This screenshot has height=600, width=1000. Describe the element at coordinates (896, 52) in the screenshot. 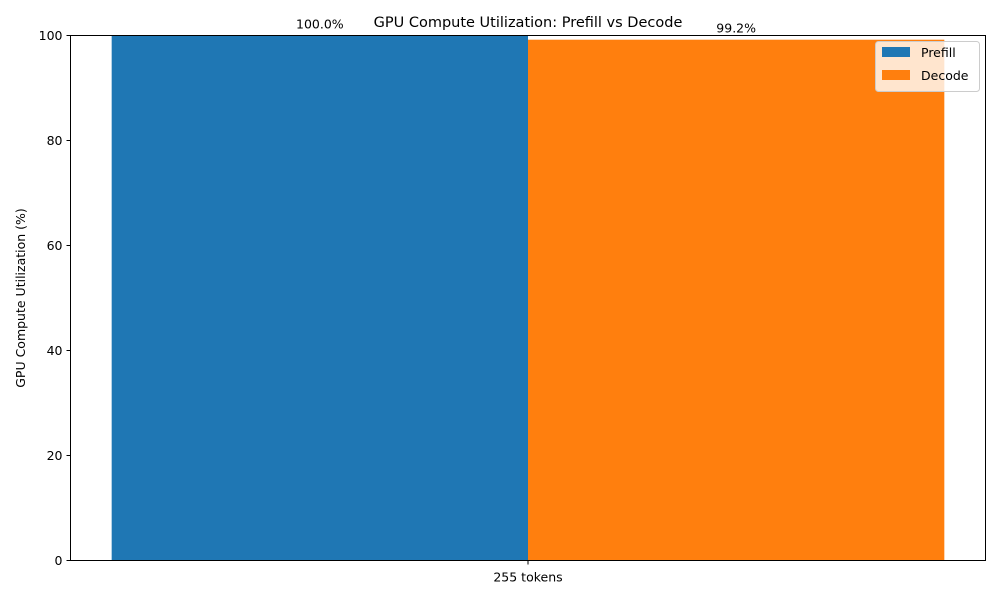

I see `legend-swatch-prefill` at that location.